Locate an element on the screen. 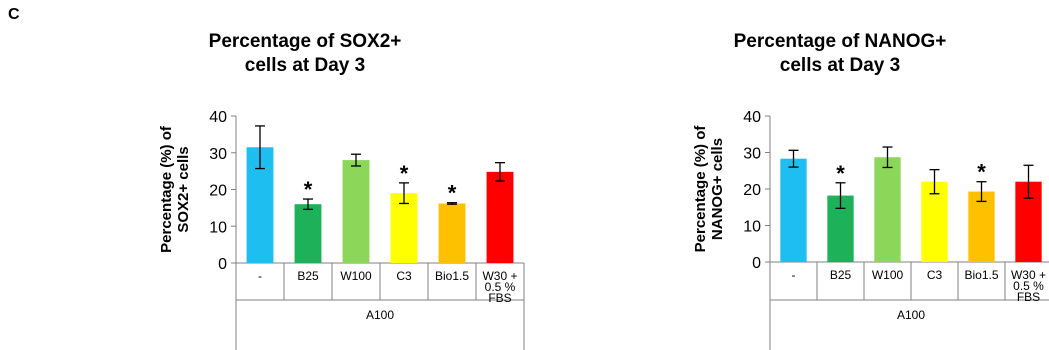 The width and height of the screenshot is (1049, 350). chart-title-line1: Percentage of SOX2+ is located at coordinates (305, 41).